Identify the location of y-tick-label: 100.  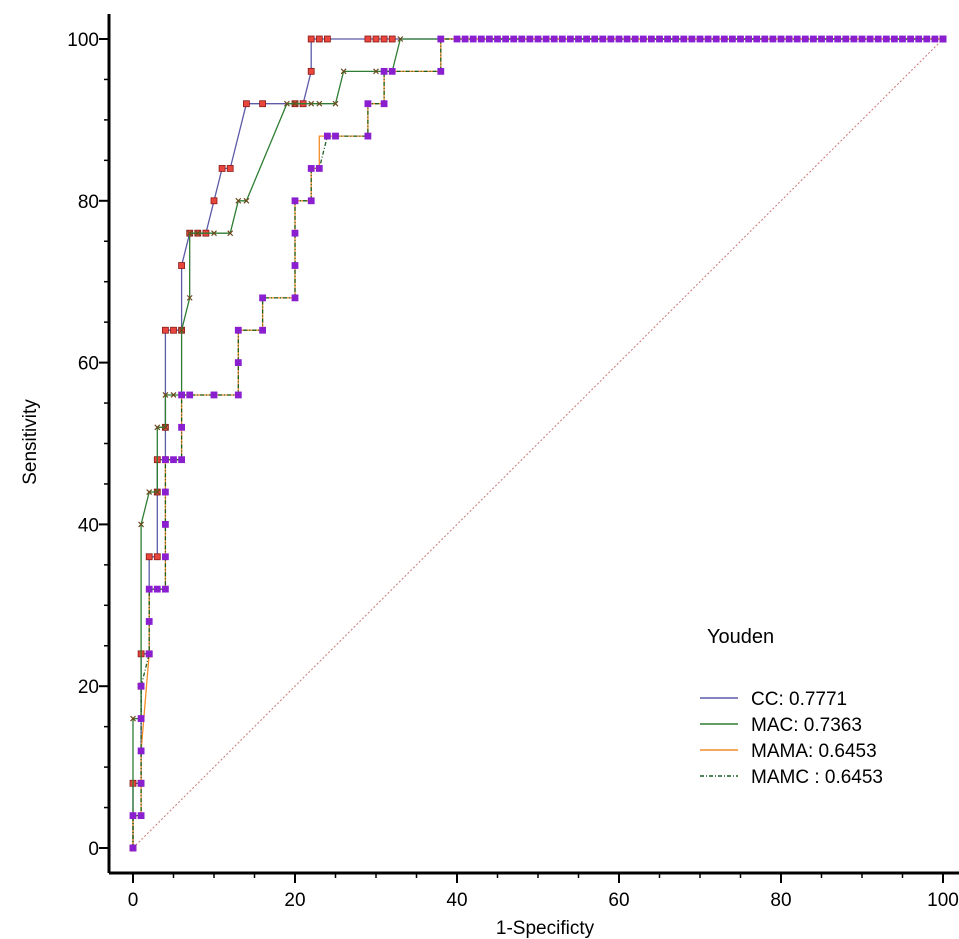
(83, 40).